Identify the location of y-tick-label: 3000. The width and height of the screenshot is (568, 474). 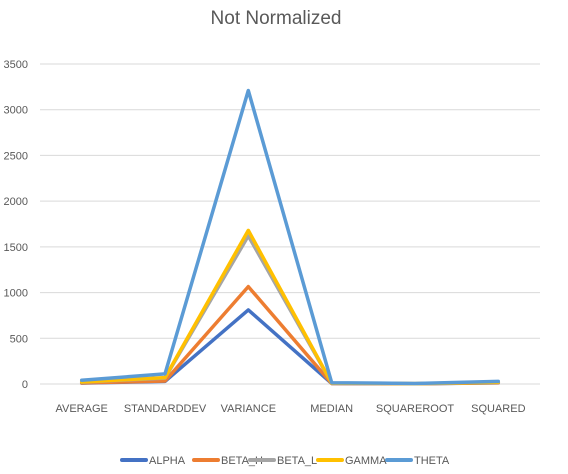
(16, 111).